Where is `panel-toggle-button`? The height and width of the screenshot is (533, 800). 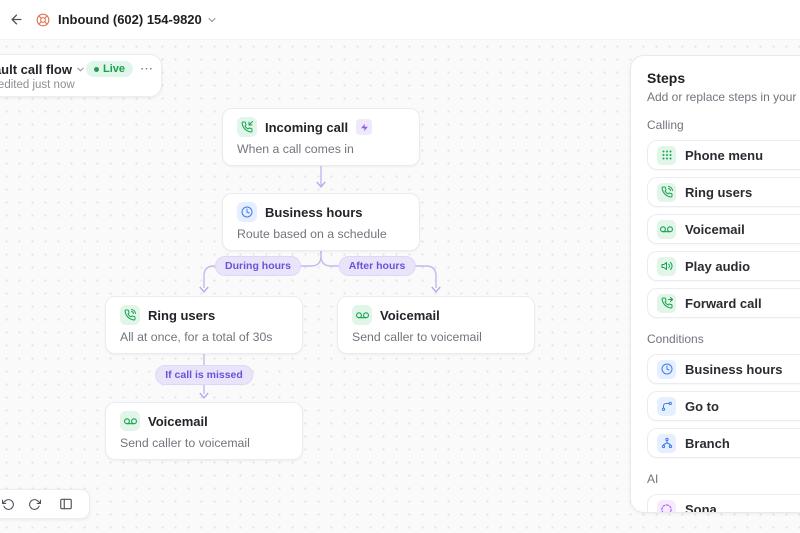 panel-toggle-button is located at coordinates (66, 504).